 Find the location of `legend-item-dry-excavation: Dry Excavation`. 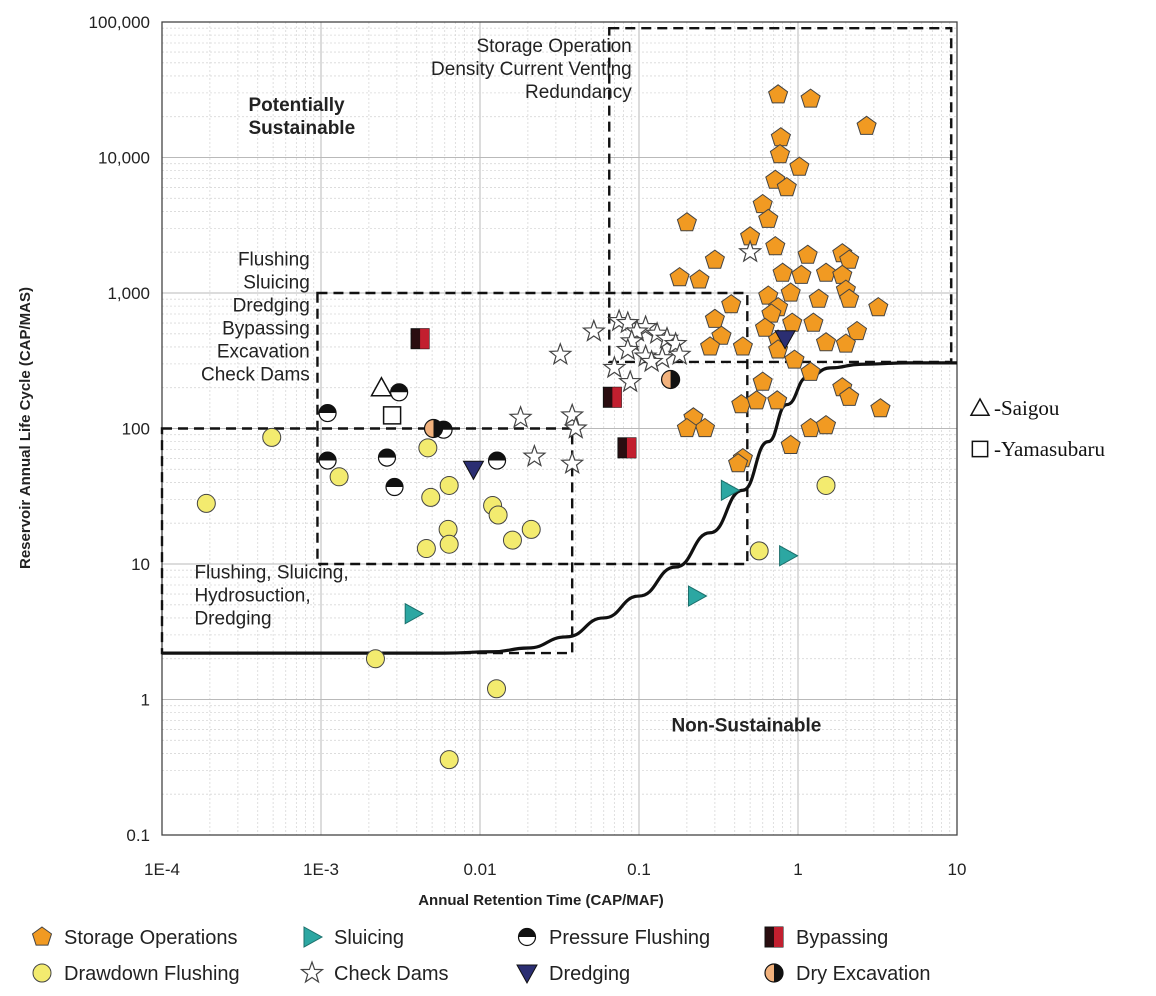

legend-item-dry-excavation: Dry Excavation is located at coordinates (847, 974).